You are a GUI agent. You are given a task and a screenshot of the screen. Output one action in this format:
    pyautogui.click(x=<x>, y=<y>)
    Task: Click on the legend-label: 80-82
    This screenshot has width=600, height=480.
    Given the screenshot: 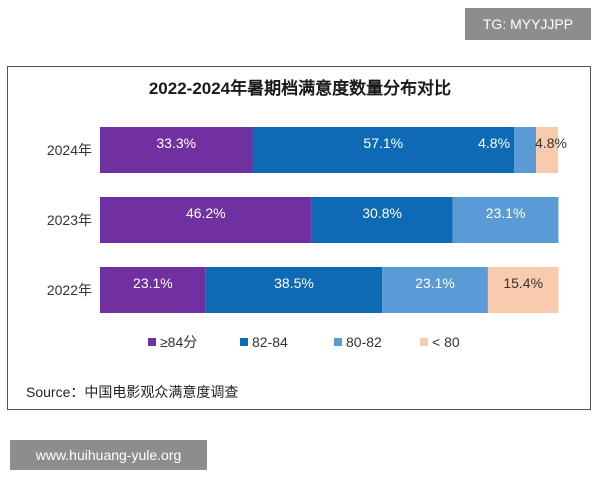 What is the action you would take?
    pyautogui.click(x=364, y=342)
    